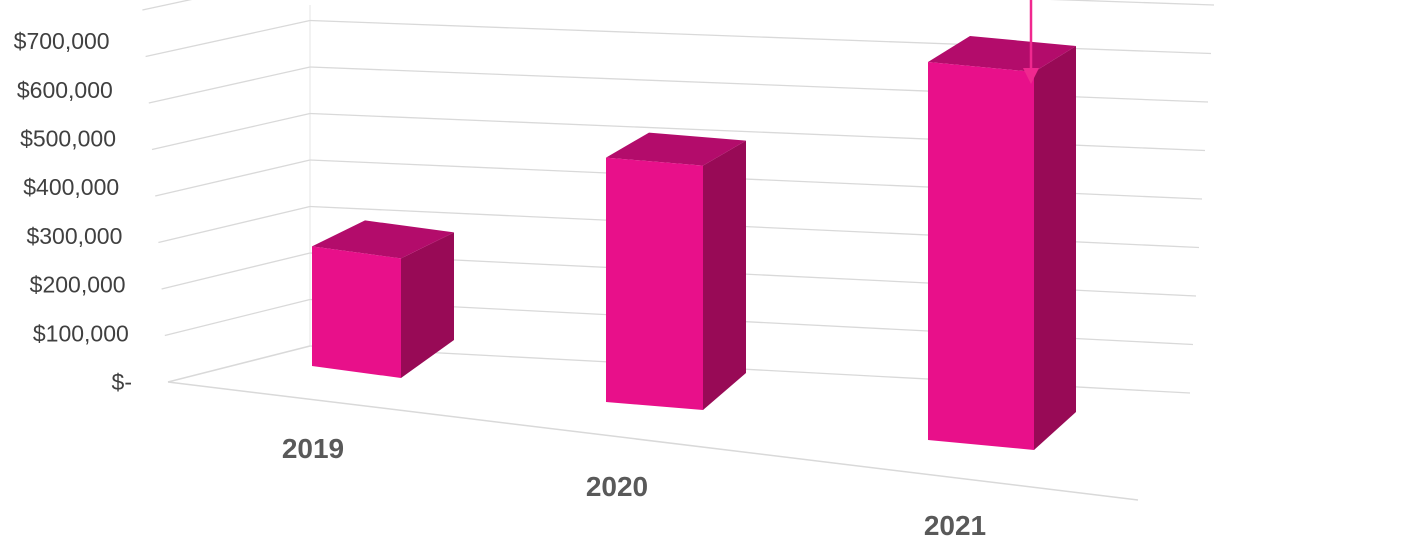 The image size is (1408, 541). I want to click on y-tick-label: $300,000, so click(74, 236).